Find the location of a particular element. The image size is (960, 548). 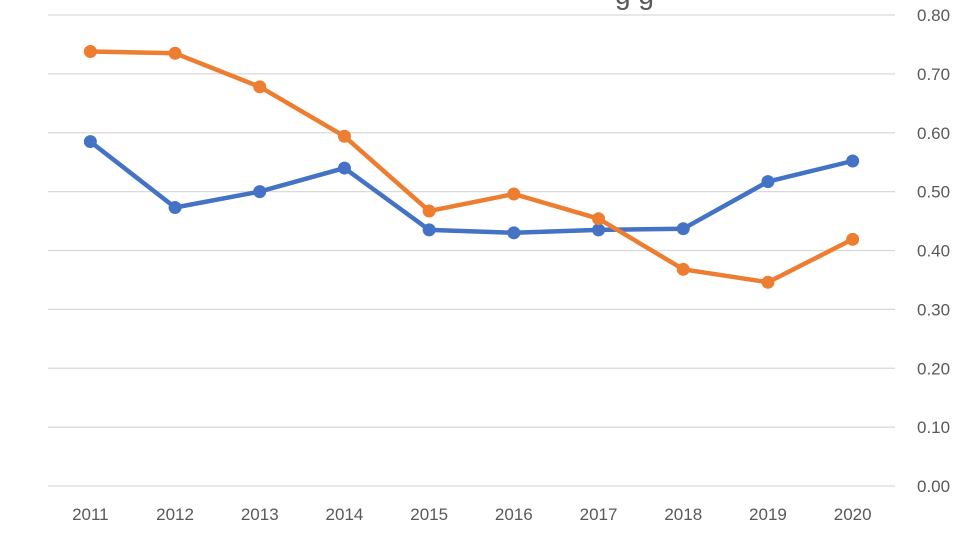

series-2-point-2017 is located at coordinates (599, 219).